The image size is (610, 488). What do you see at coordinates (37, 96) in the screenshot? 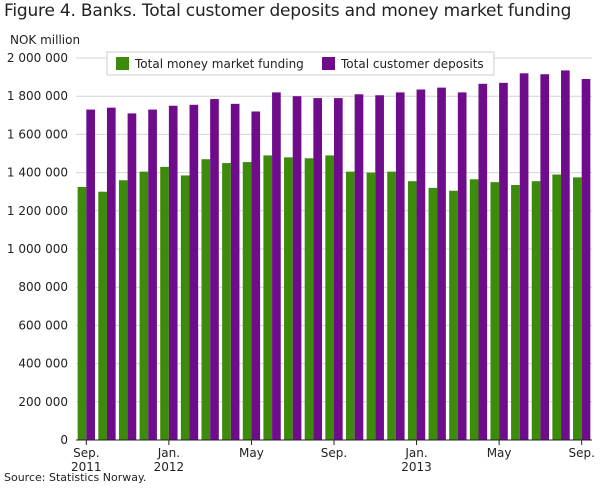
I see `y-tick-label: 1 800 000` at bounding box center [37, 96].